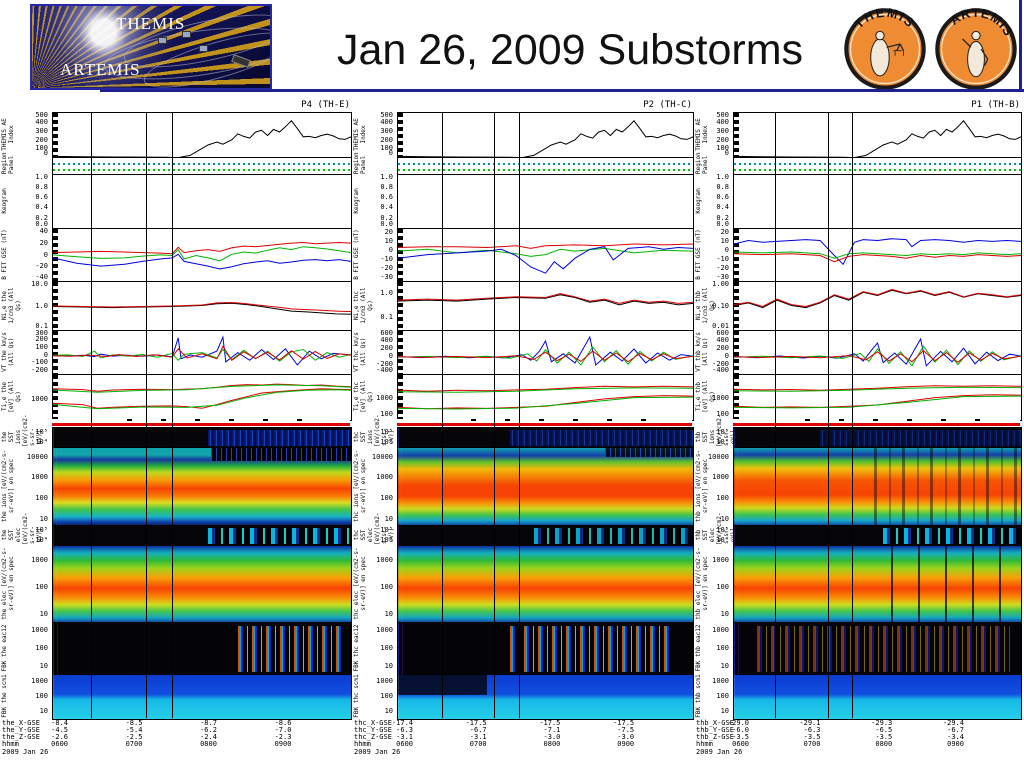 The width and height of the screenshot is (1024, 768). Describe the element at coordinates (134, 730) in the screenshot. I see `position-value: -5.4` at that location.